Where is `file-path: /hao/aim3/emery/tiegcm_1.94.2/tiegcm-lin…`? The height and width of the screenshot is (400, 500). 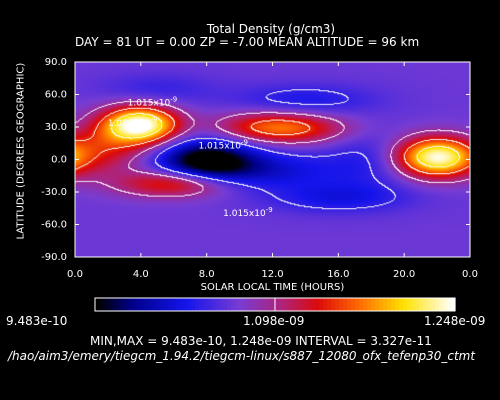 file-path: /hao/aim3/emery/tiegcm_1.94.2/tiegcm-lin… is located at coordinates (242, 356).